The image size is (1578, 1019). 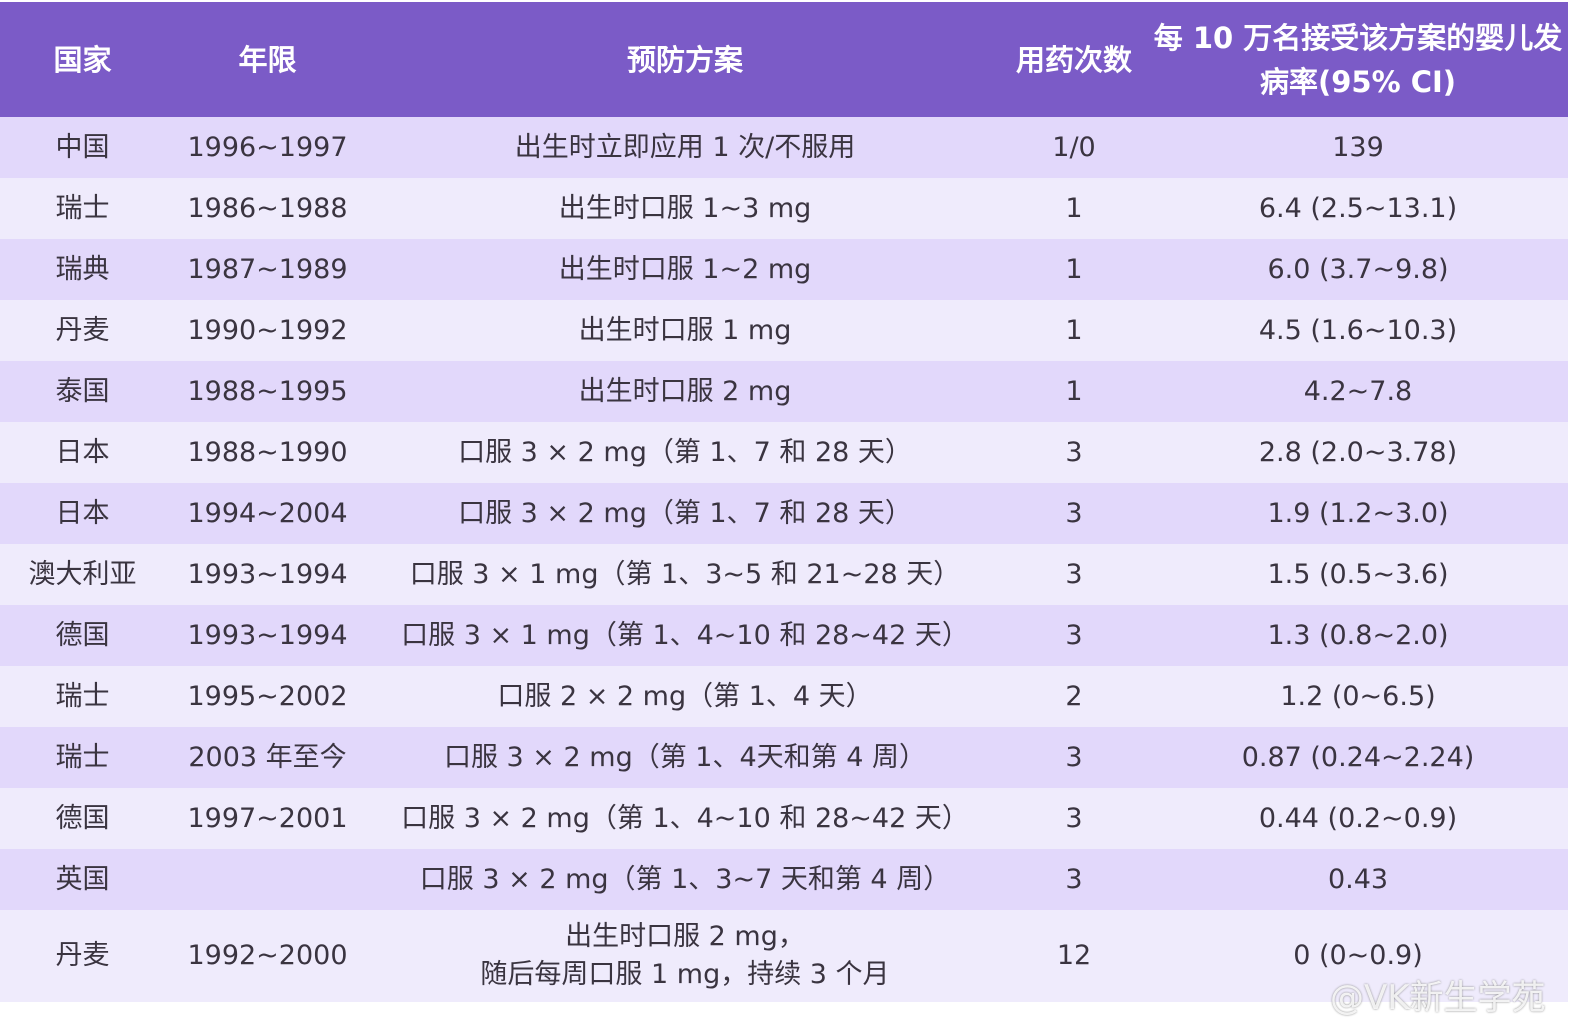 What do you see at coordinates (685, 330) in the screenshot?
I see `cell-regimen: 出生时口服 1 mg` at bounding box center [685, 330].